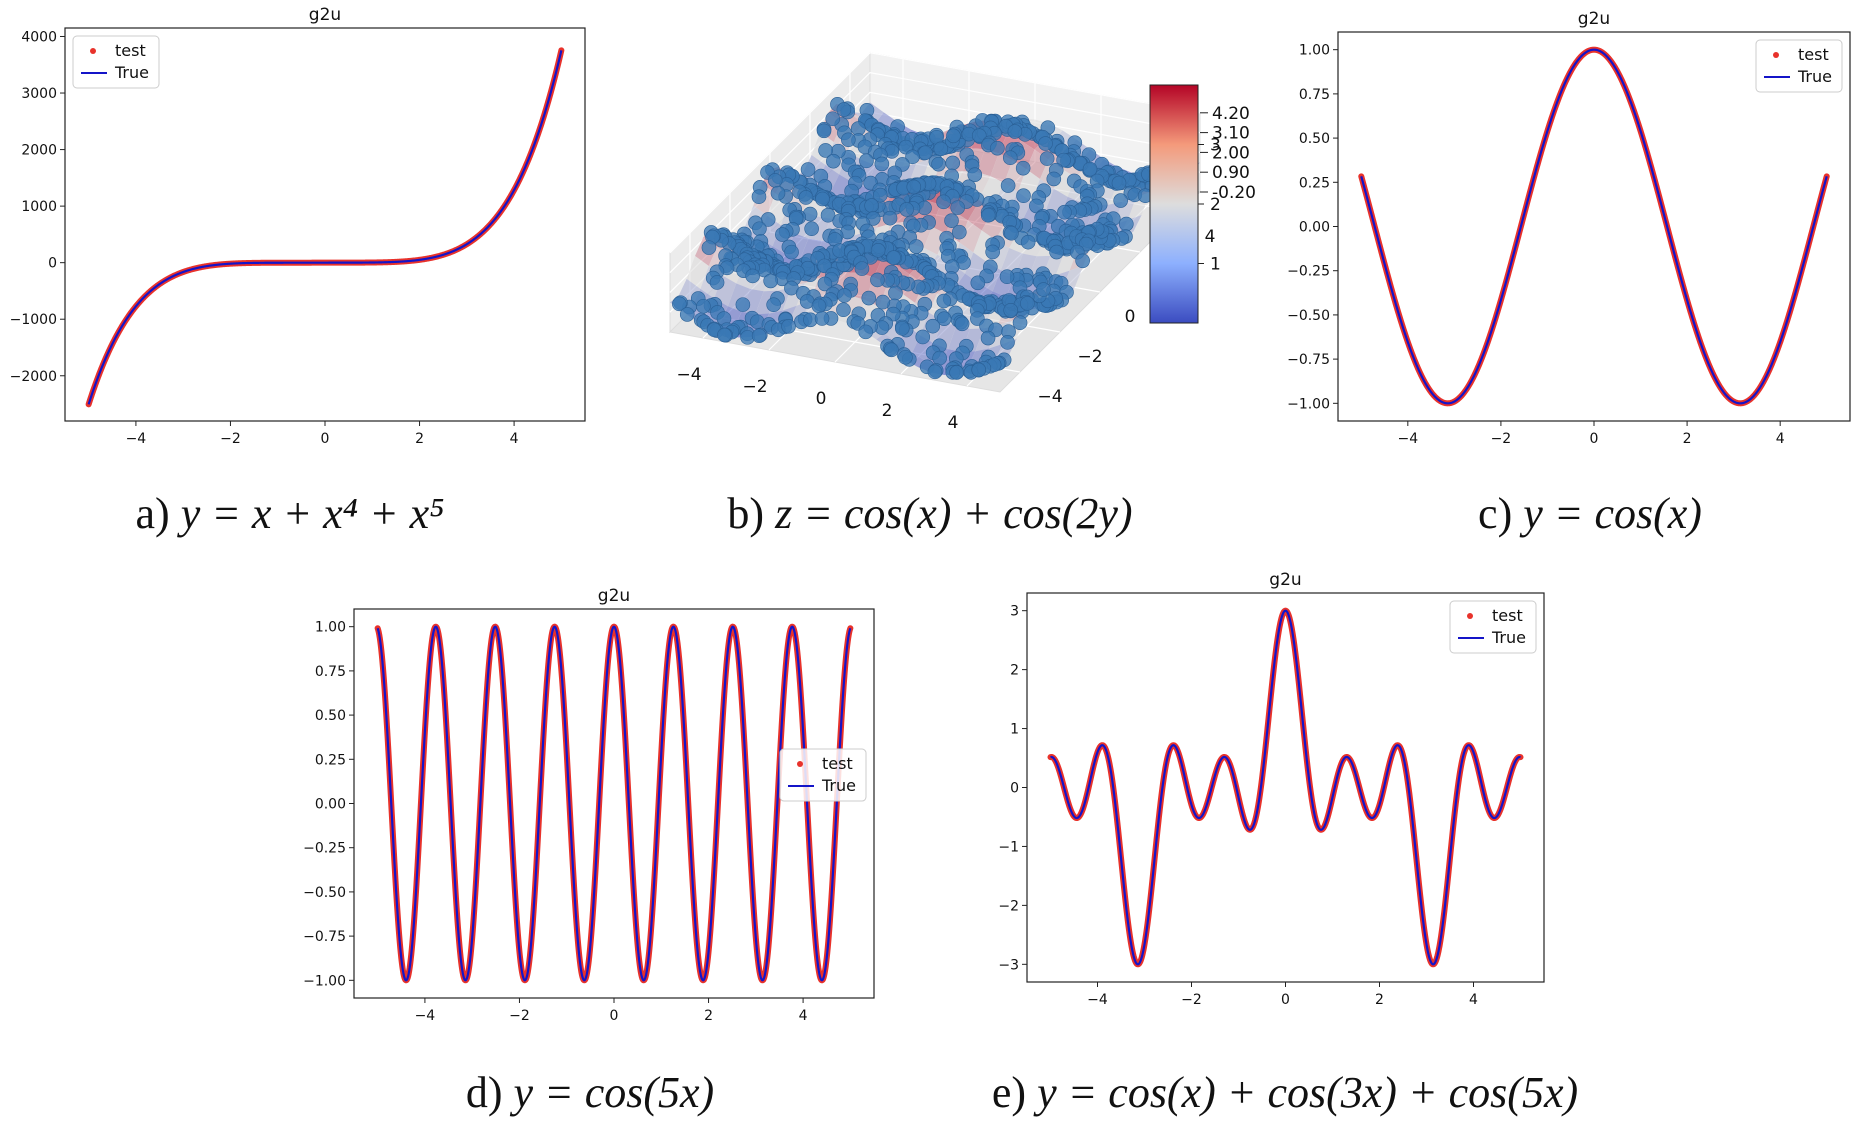 This screenshot has width=1866, height=1128. Describe the element at coordinates (614, 803) in the screenshot. I see `series-true` at that location.